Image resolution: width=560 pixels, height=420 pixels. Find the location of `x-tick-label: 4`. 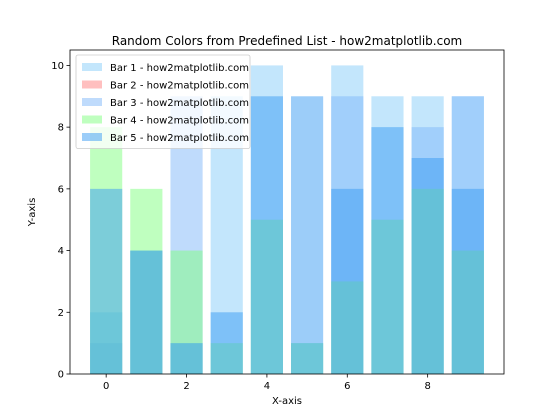

x-tick-label: 4 is located at coordinates (267, 386).